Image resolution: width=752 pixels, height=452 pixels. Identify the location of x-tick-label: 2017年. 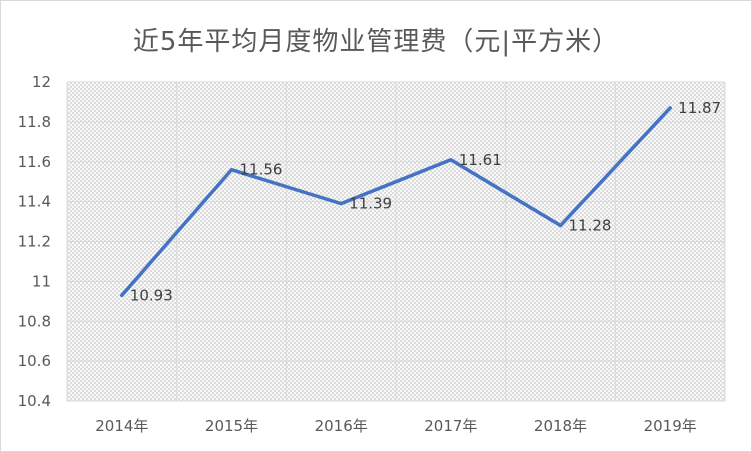
(450, 426).